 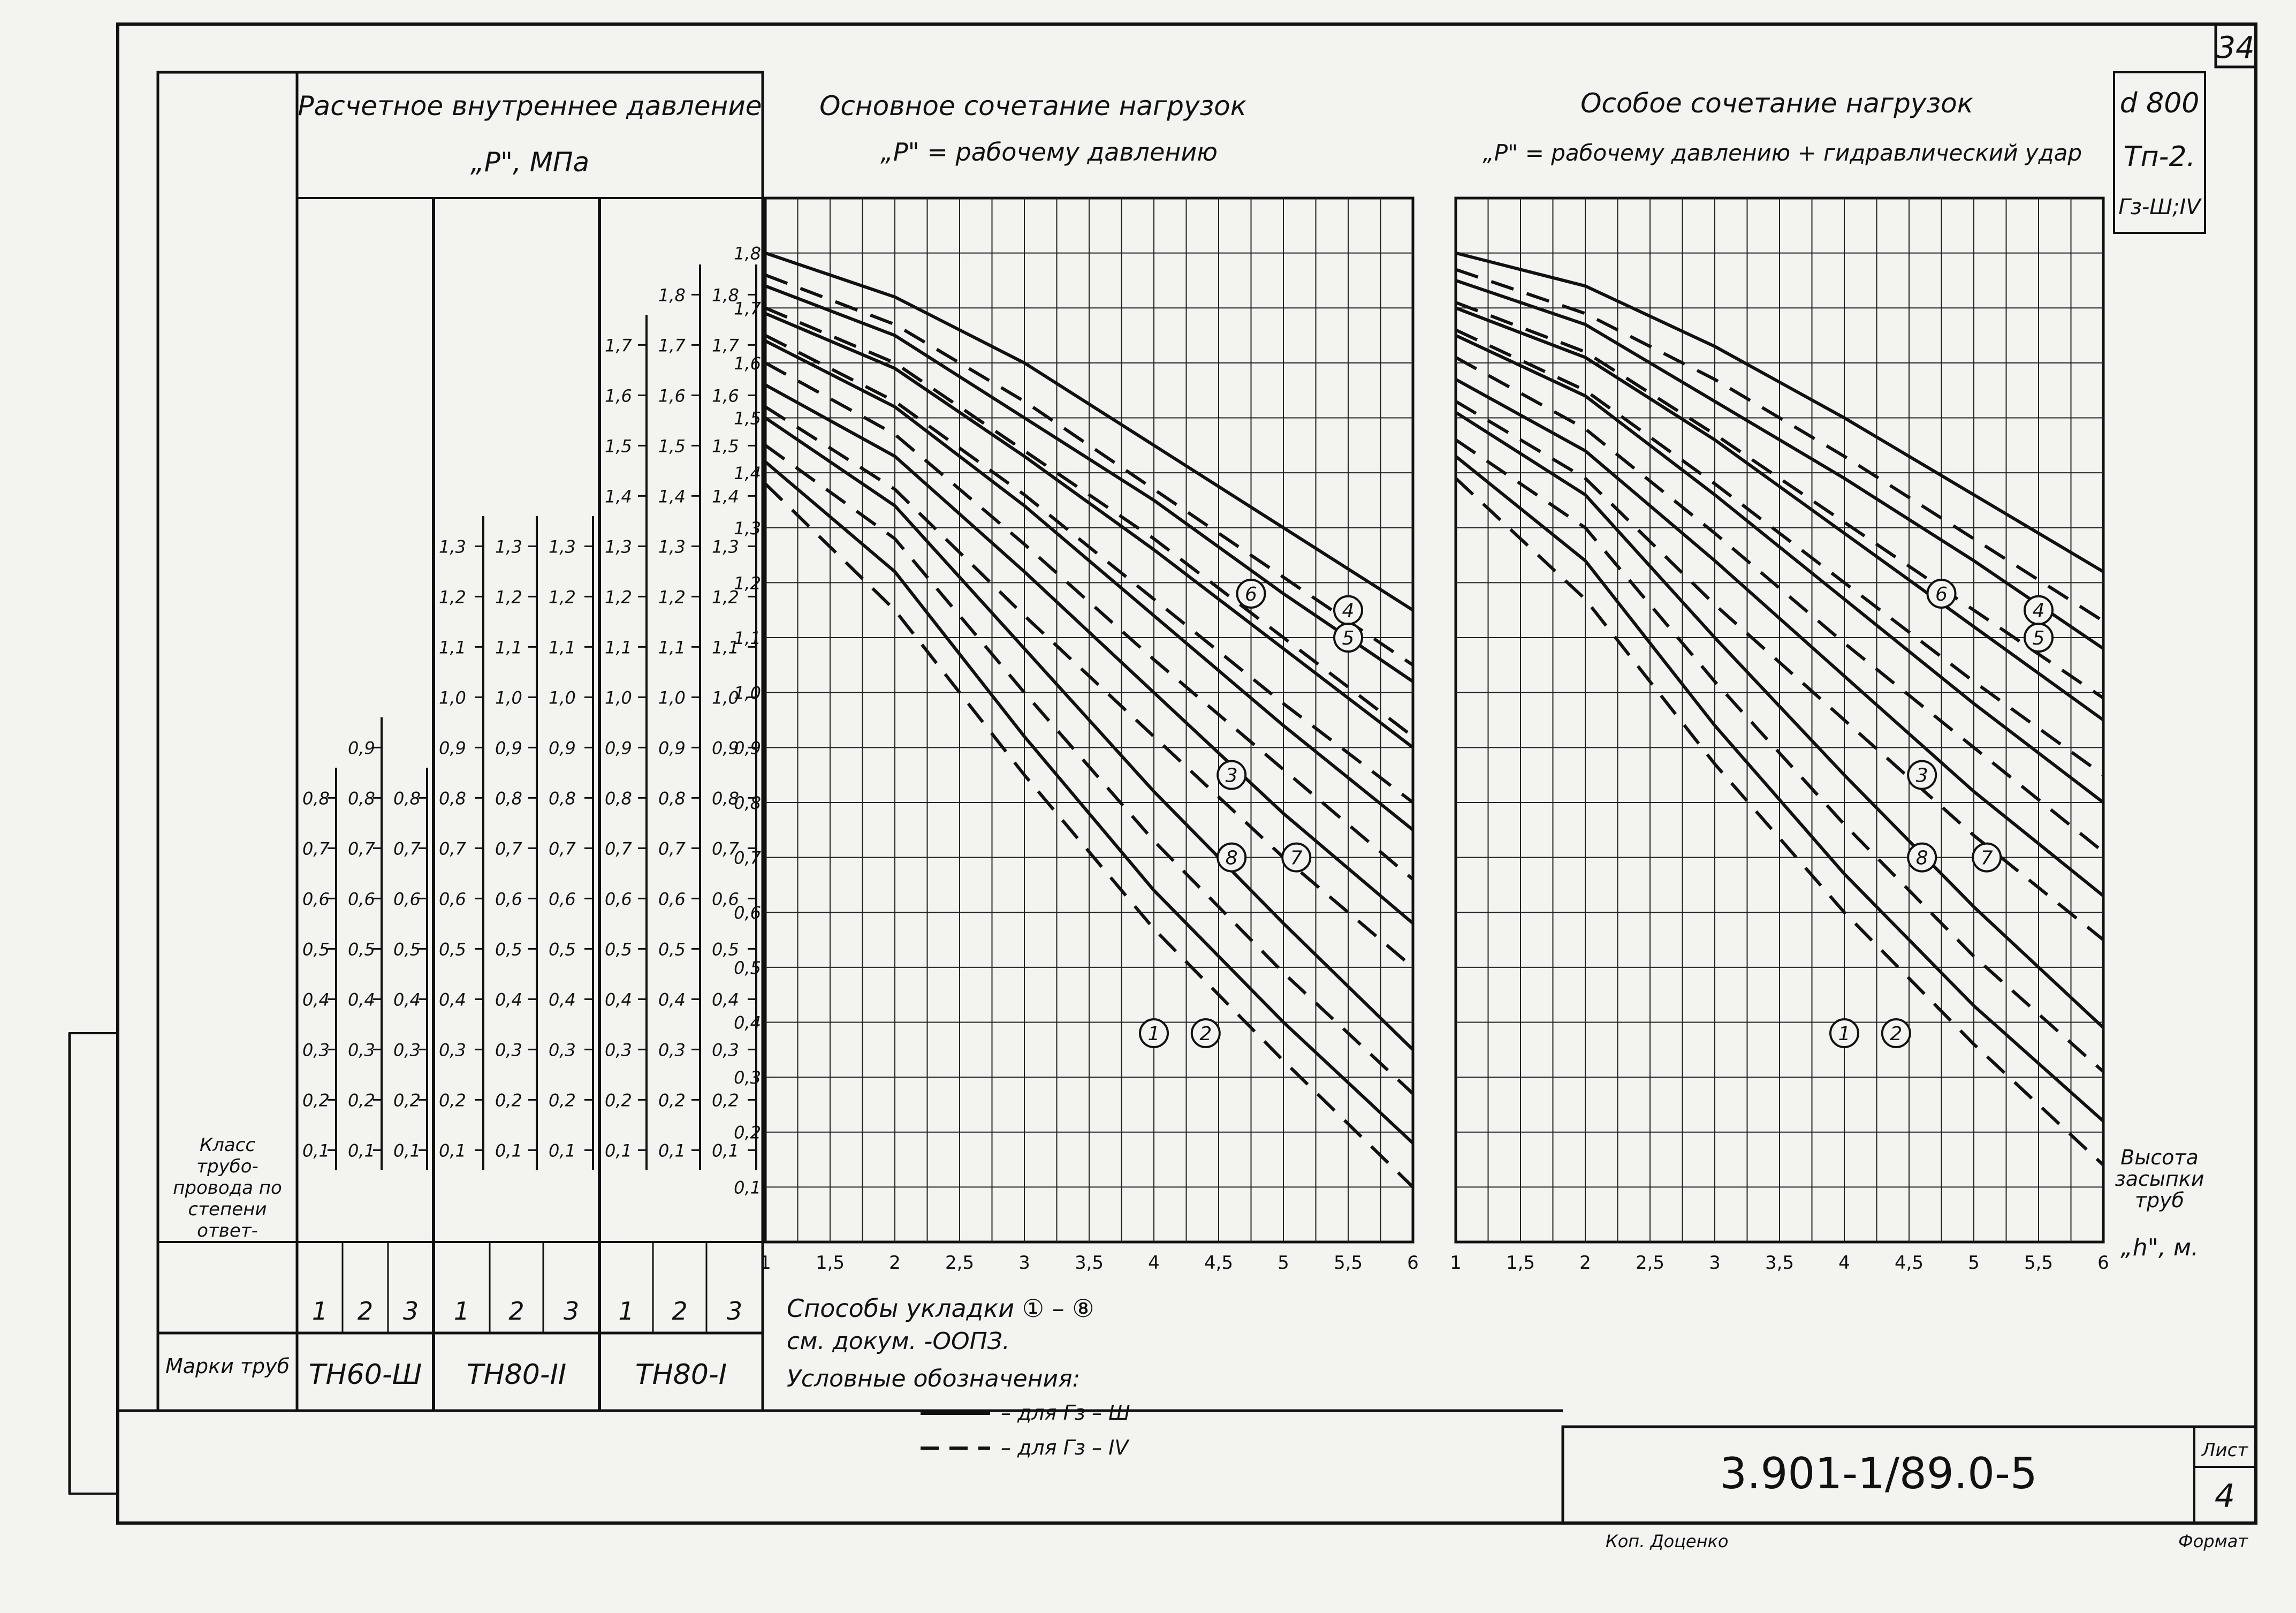 I want to click on class-number-cells: 1 2 3 1 2 3 1 2 3, so click(x=527, y=1288).